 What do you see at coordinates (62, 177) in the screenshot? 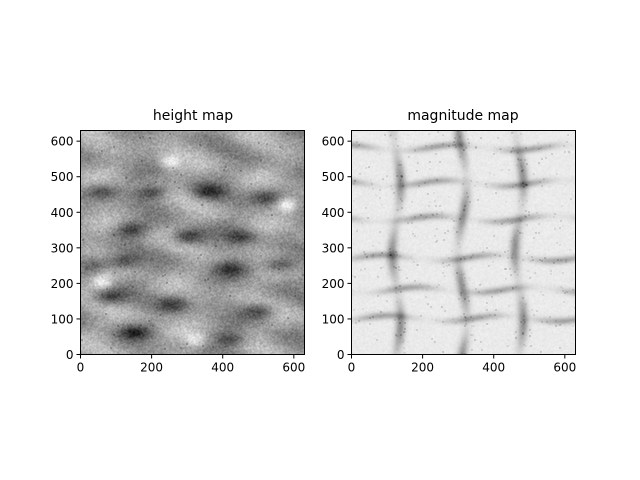
I see `height-map-ytick-label: 500` at bounding box center [62, 177].